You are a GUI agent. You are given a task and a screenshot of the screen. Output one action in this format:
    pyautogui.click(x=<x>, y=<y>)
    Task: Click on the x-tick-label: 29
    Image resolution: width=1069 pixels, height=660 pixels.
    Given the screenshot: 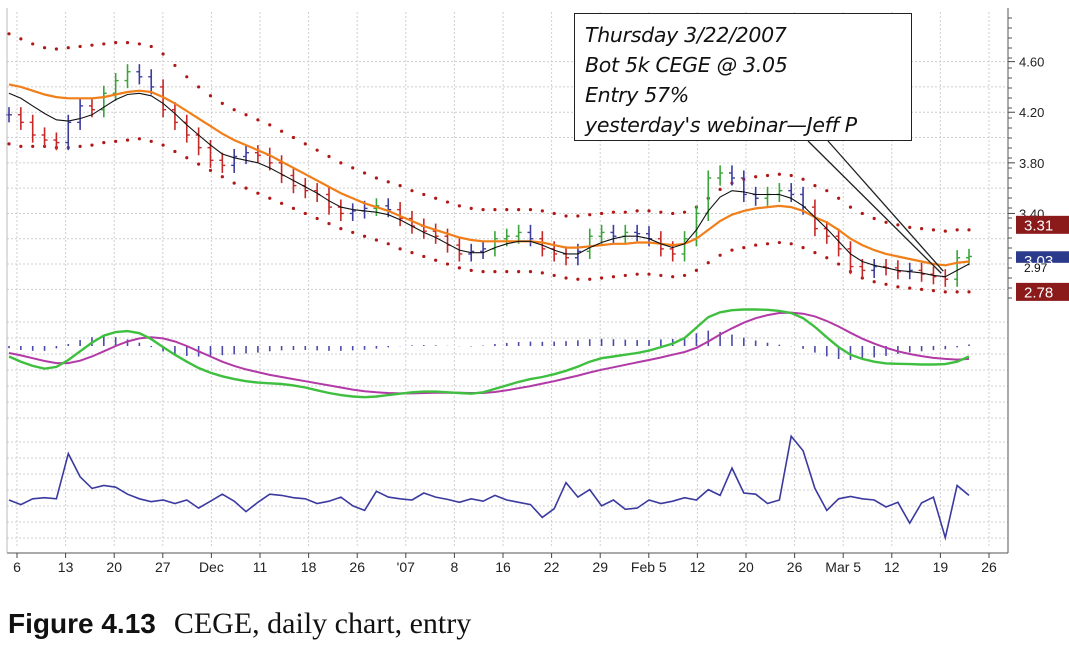 What is the action you would take?
    pyautogui.click(x=600, y=567)
    